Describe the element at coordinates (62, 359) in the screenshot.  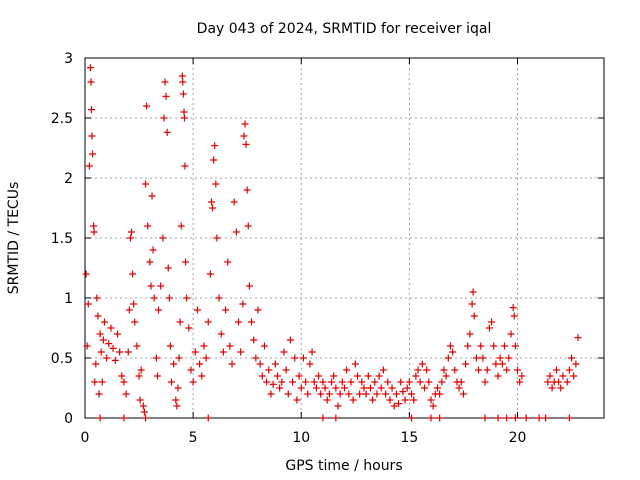
I see `y-tick-label: 0.5` at that location.